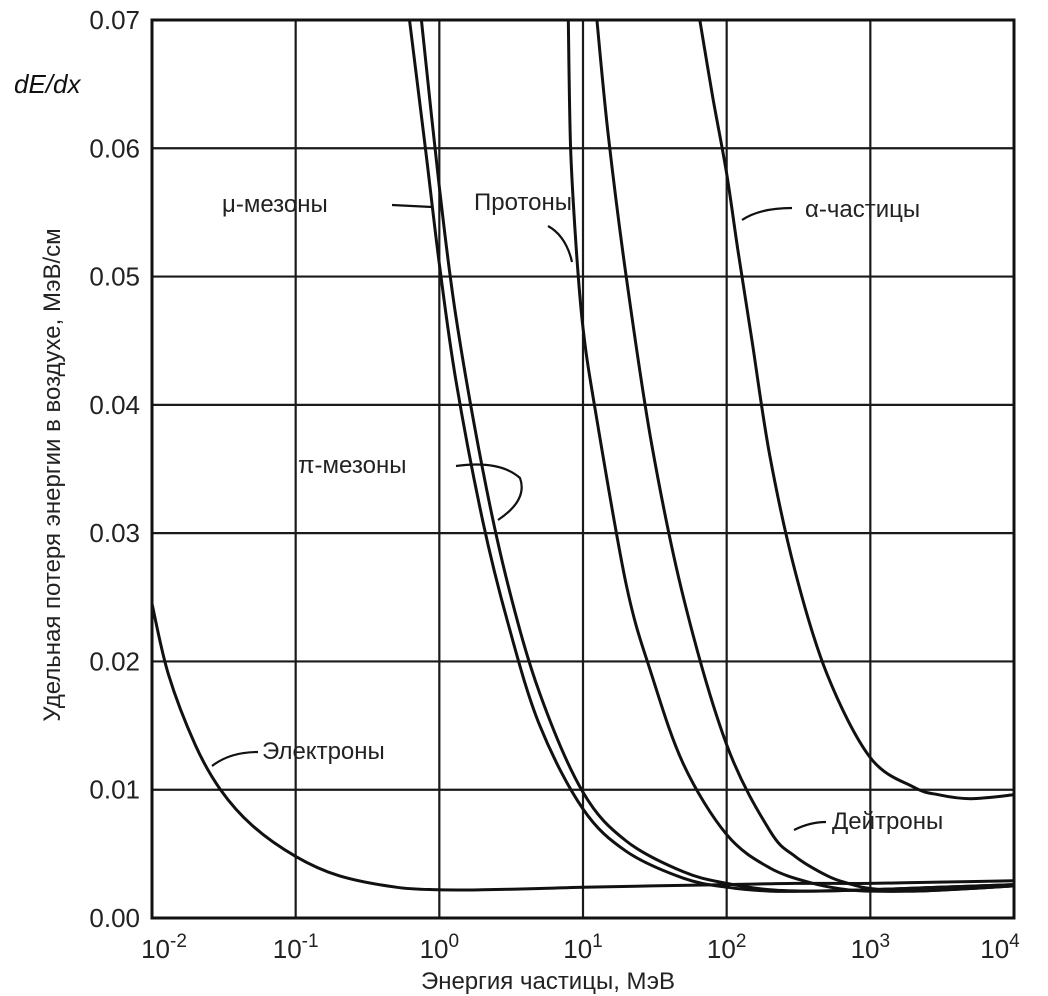 The width and height of the screenshot is (1048, 996). What do you see at coordinates (548, 981) in the screenshot?
I see `x-axis-title: Энергия частицы, МэВ` at bounding box center [548, 981].